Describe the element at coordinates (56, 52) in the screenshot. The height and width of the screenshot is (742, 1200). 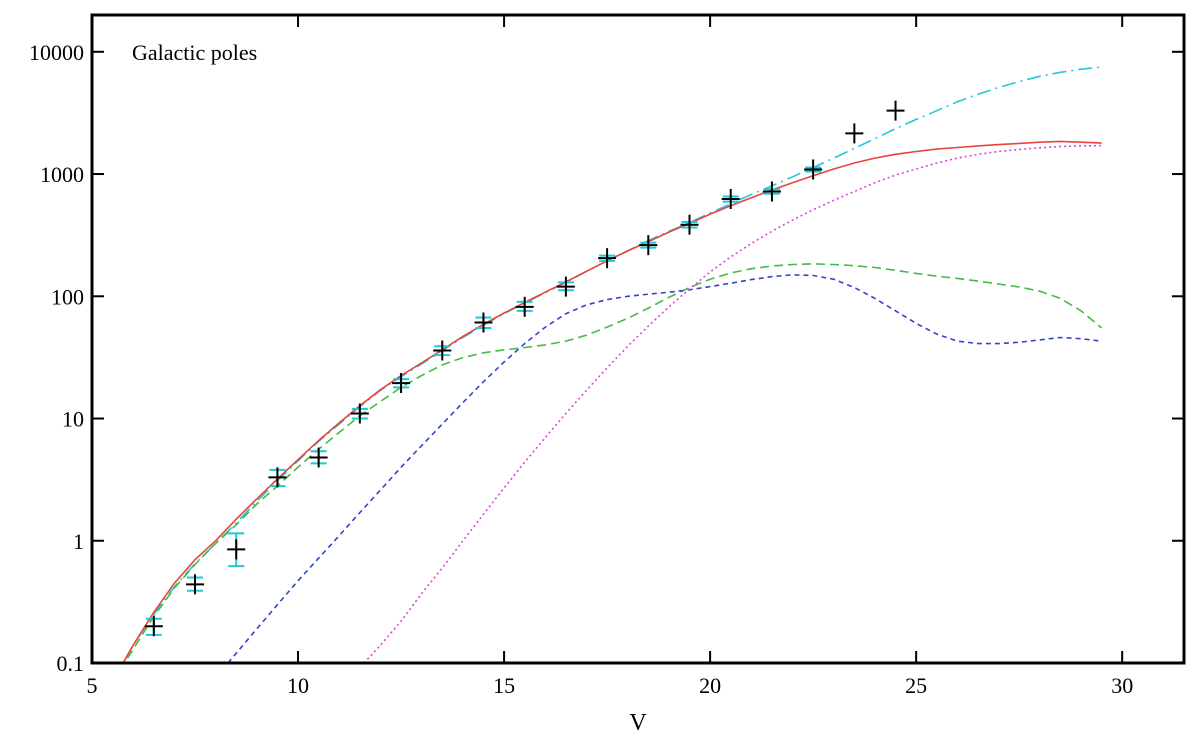
I see `y-tick-label: 10000` at that location.